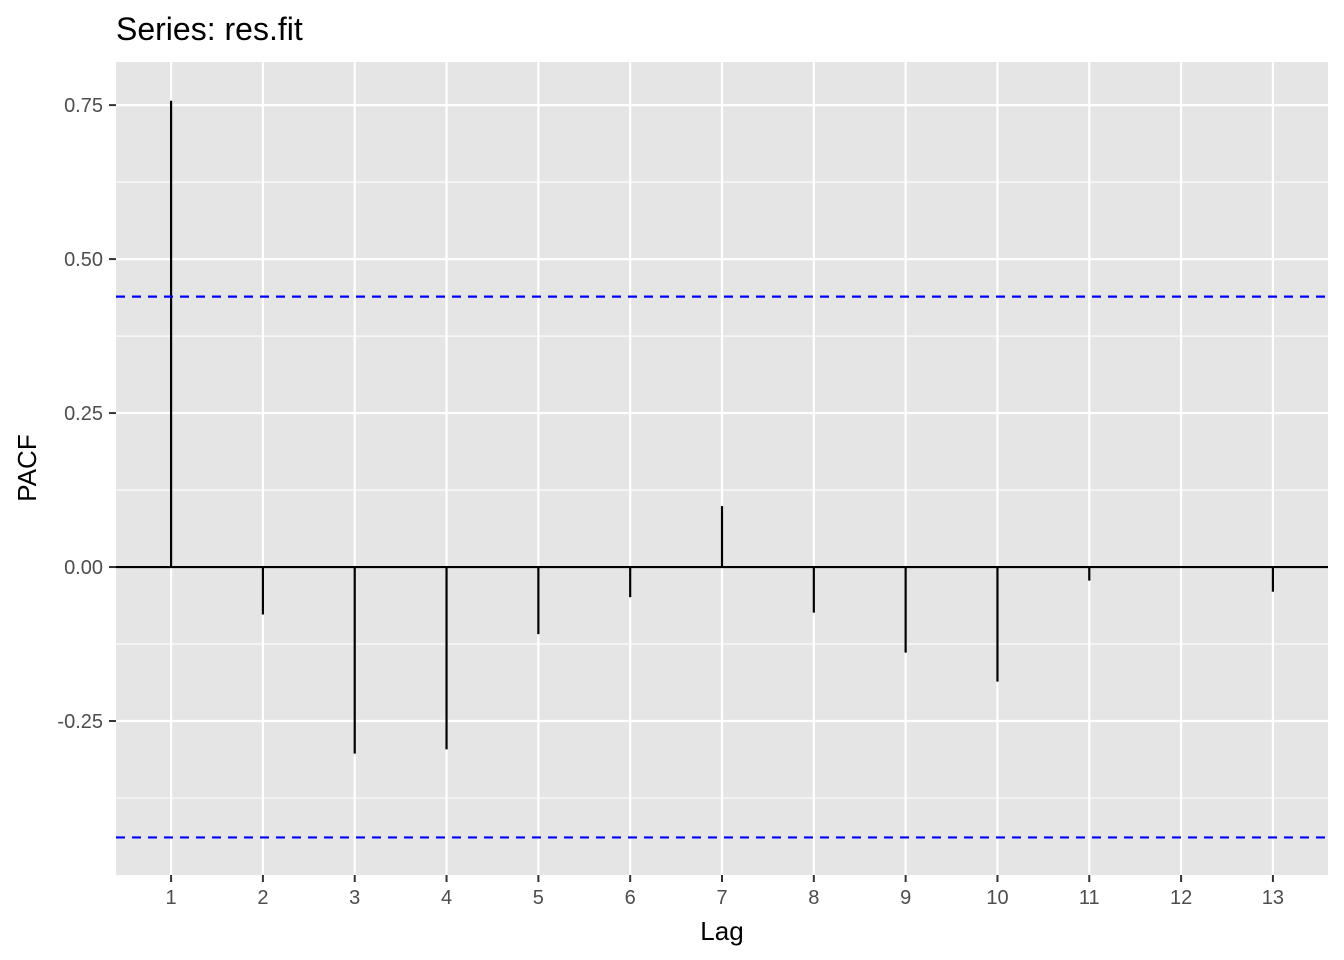  Describe the element at coordinates (171, 898) in the screenshot. I see `x-tick-label: 1` at that location.